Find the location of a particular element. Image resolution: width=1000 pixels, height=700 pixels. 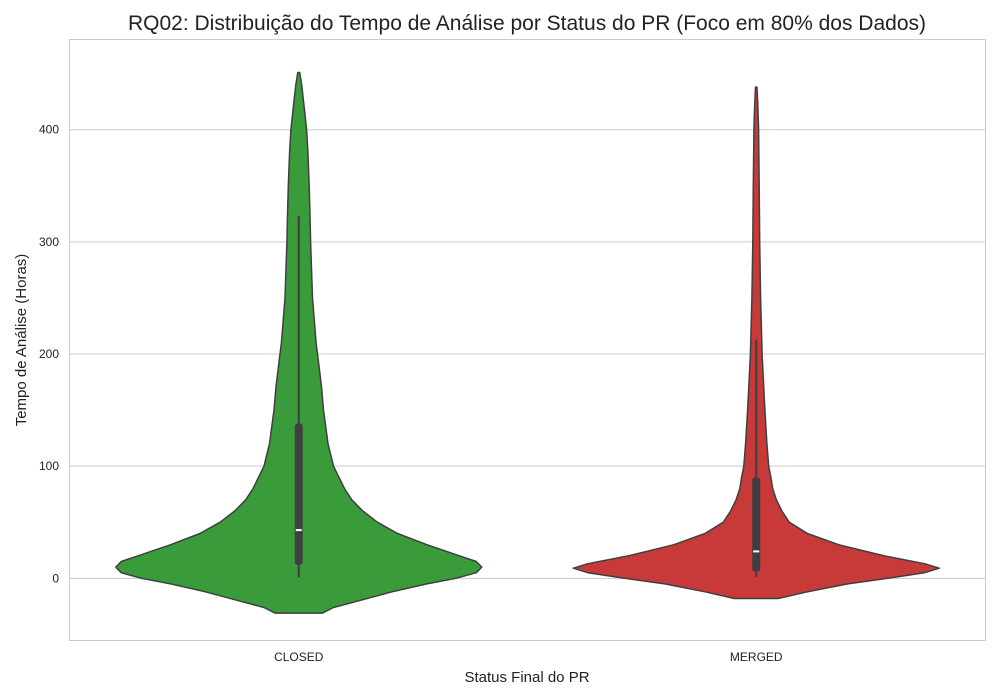

y-tick-label: 300 is located at coordinates (49, 242).